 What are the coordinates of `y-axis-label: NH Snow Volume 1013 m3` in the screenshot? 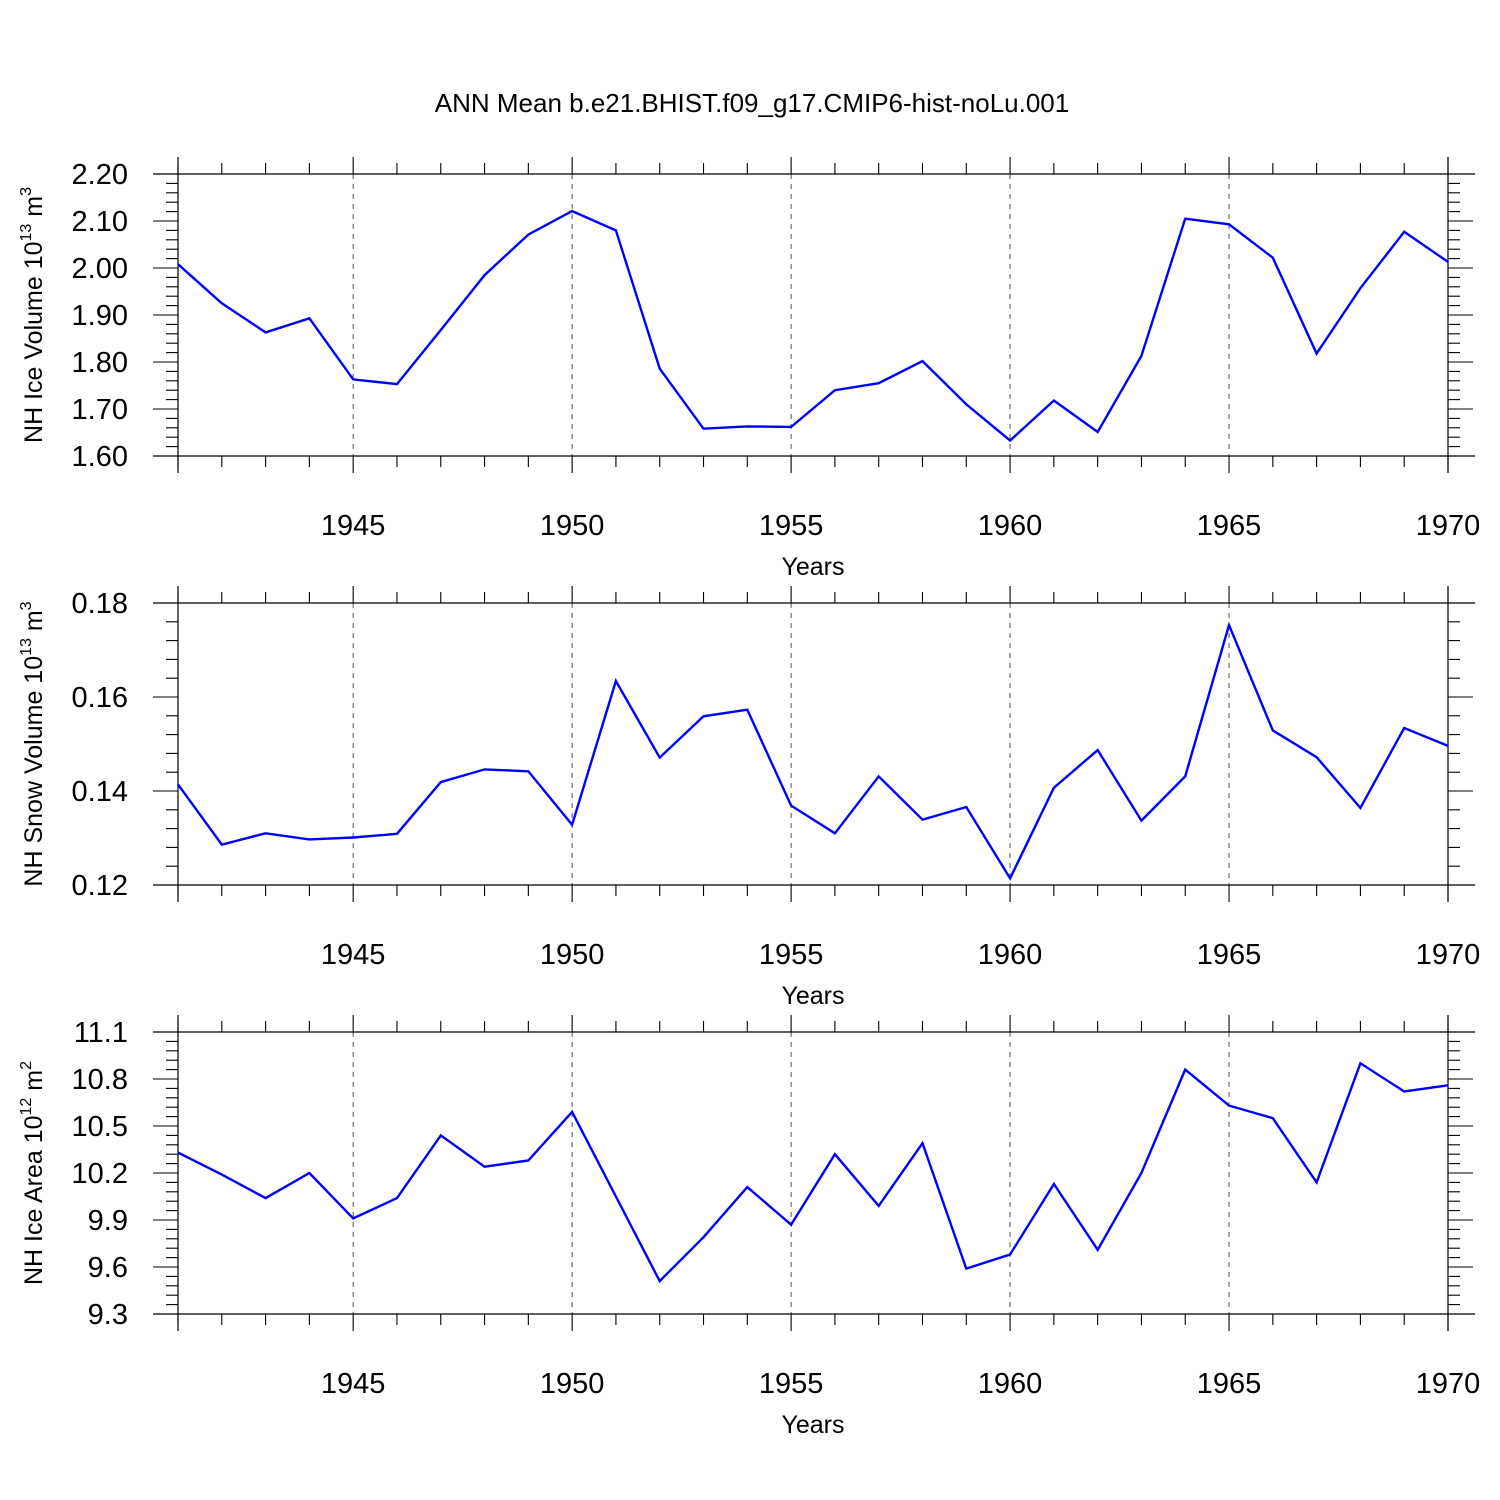 It's located at (33, 743).